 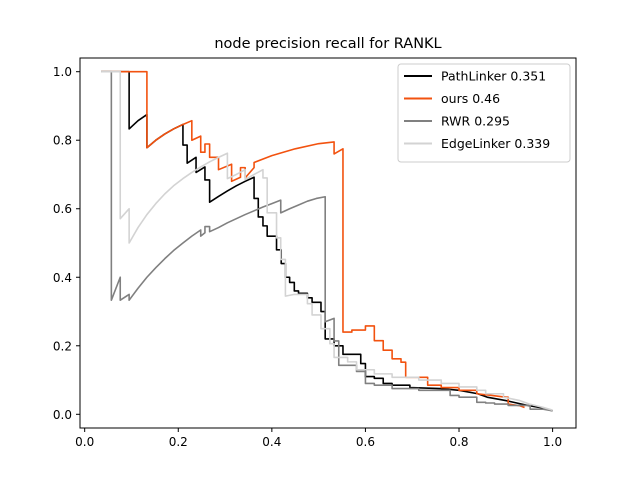 What do you see at coordinates (470, 98) in the screenshot?
I see `legend-label: ours 0.46` at bounding box center [470, 98].